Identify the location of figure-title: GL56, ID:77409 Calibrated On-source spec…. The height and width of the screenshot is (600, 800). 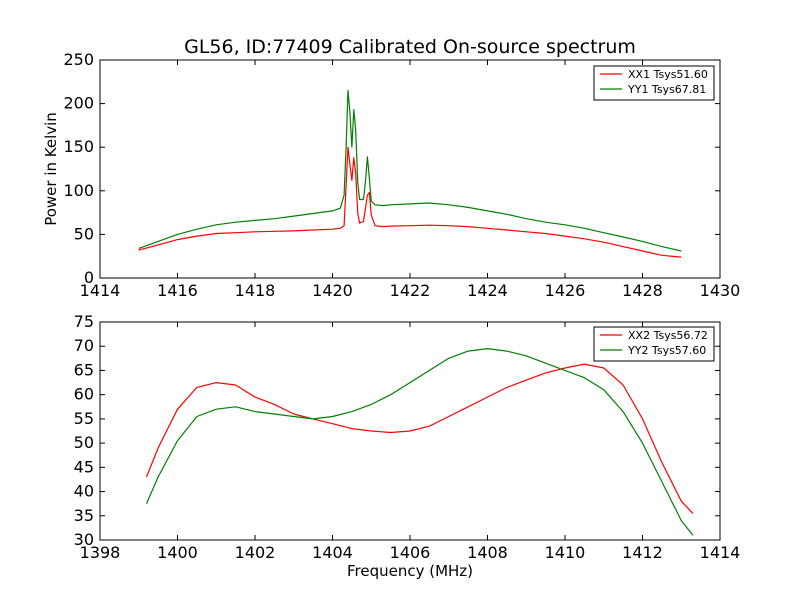
(410, 47).